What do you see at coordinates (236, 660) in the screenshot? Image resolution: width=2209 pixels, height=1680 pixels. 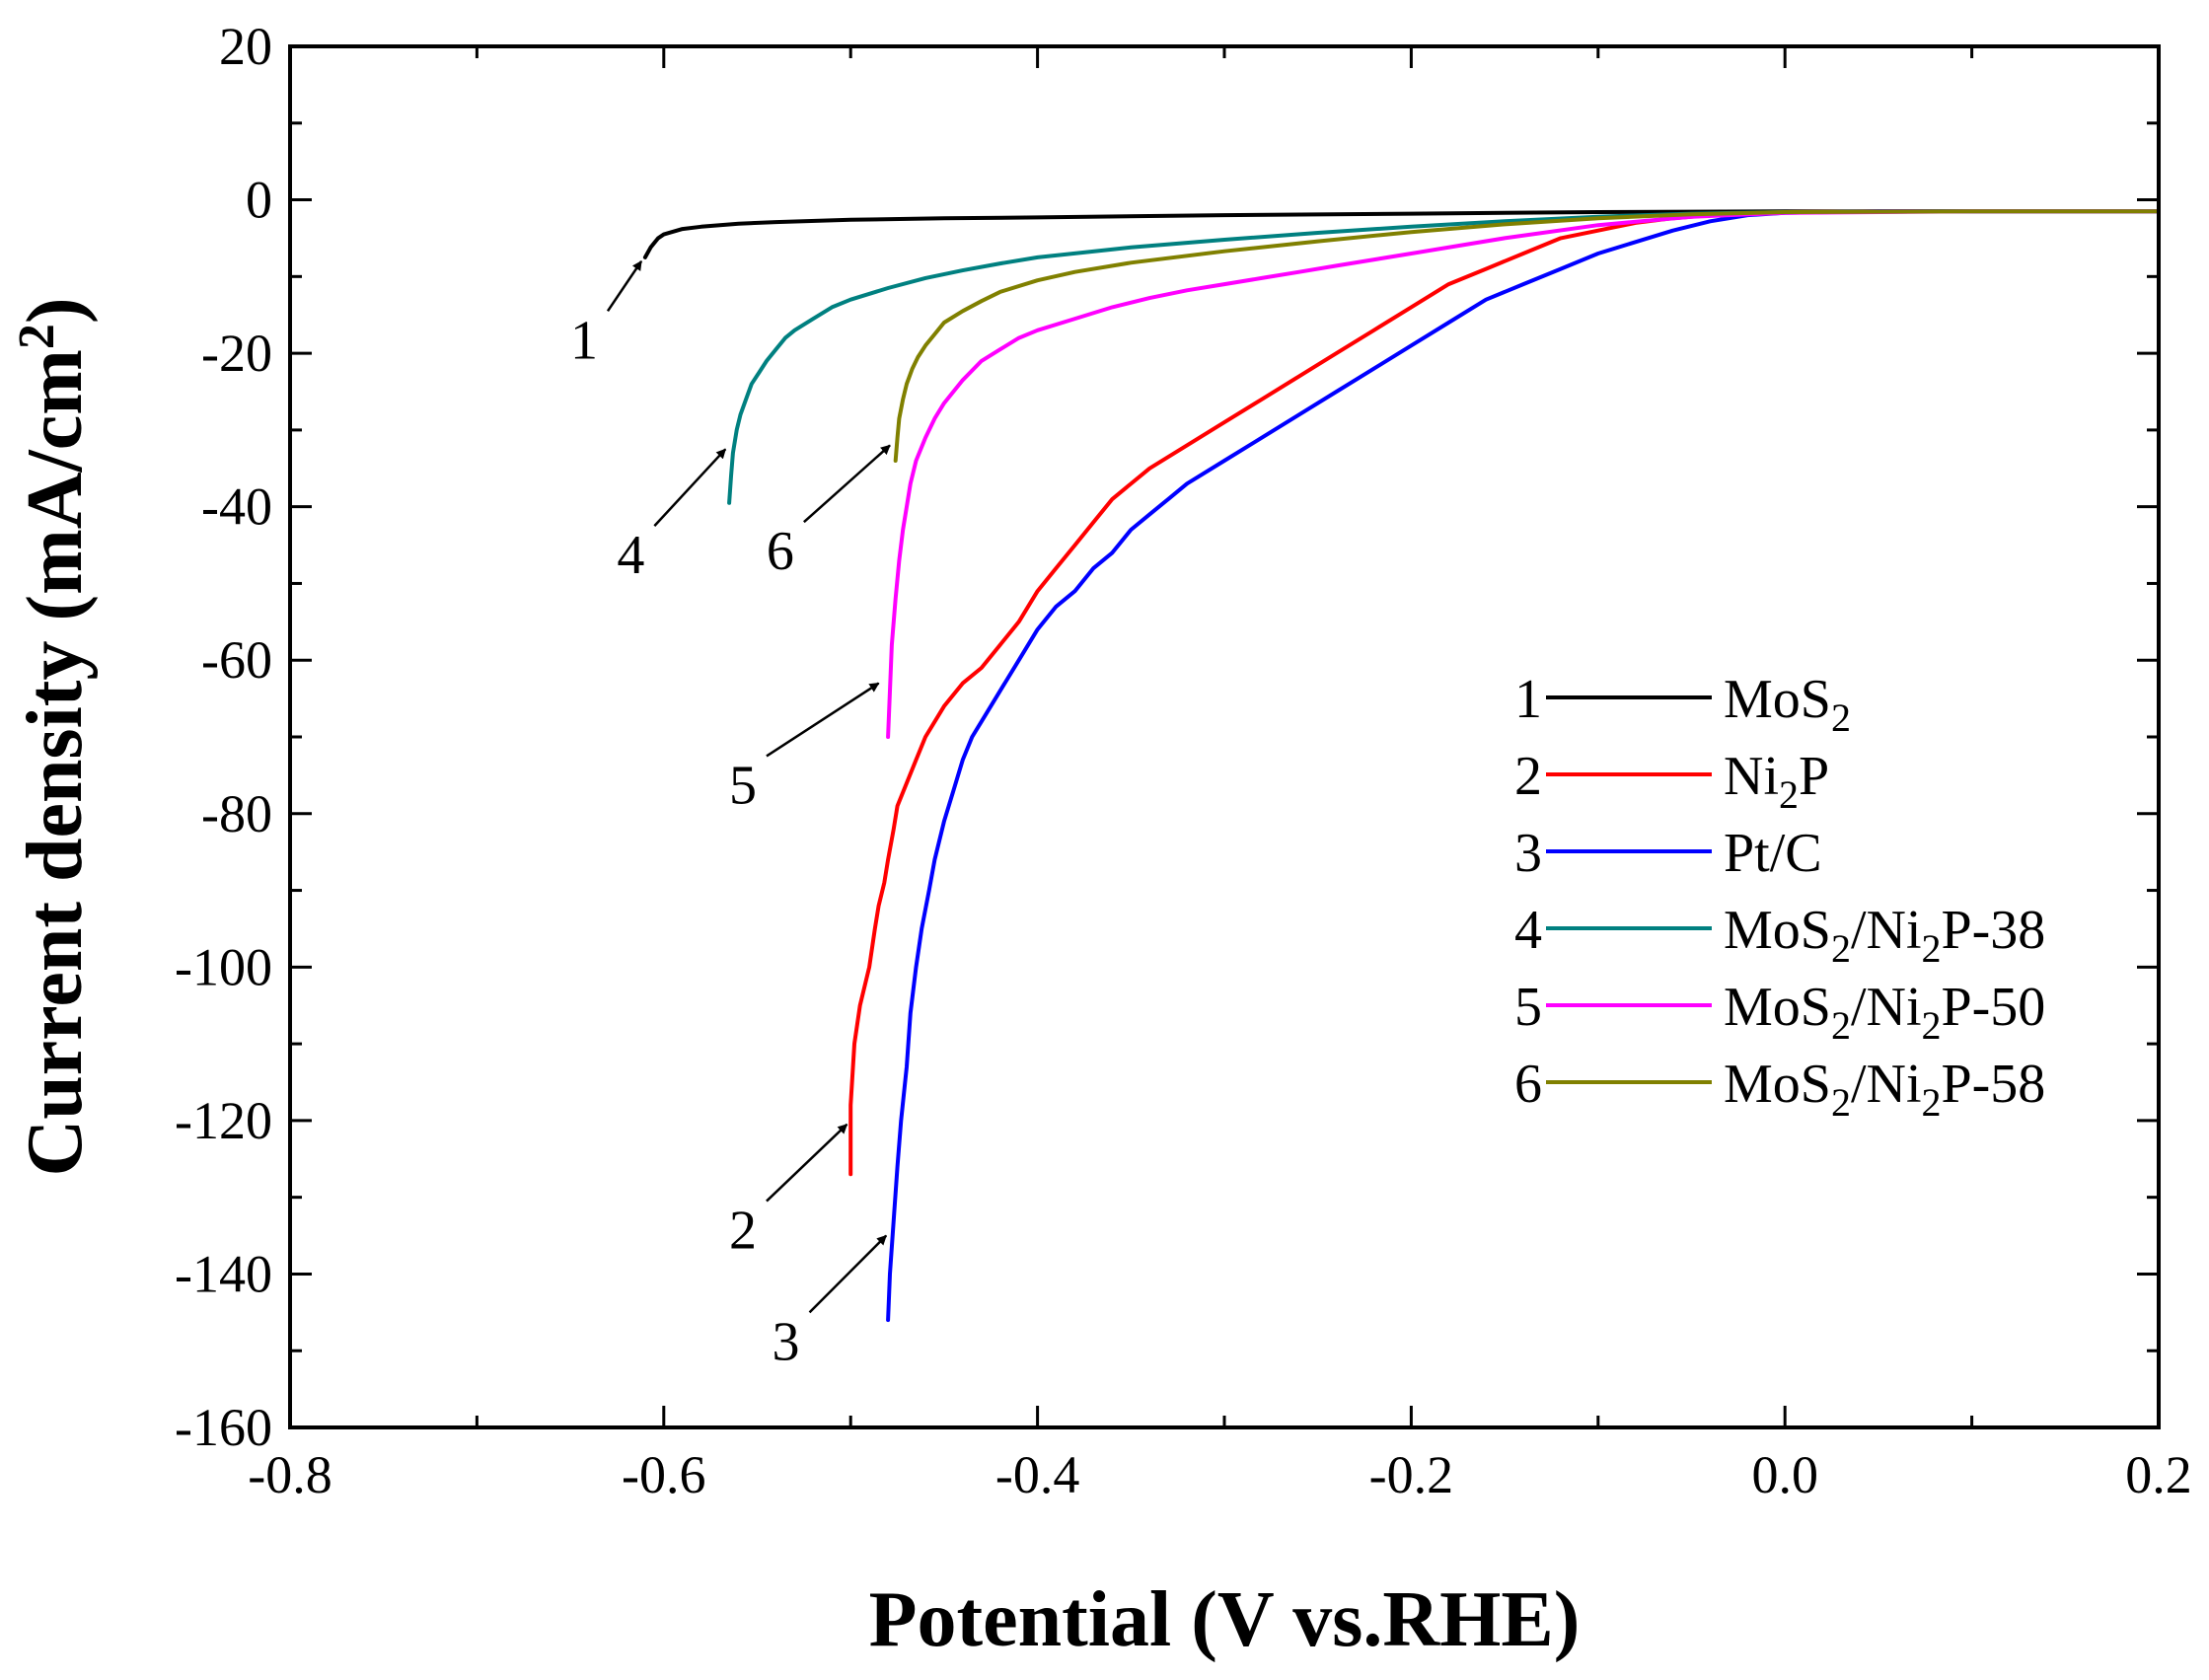 I see `y-tick-label: -60` at bounding box center [236, 660].